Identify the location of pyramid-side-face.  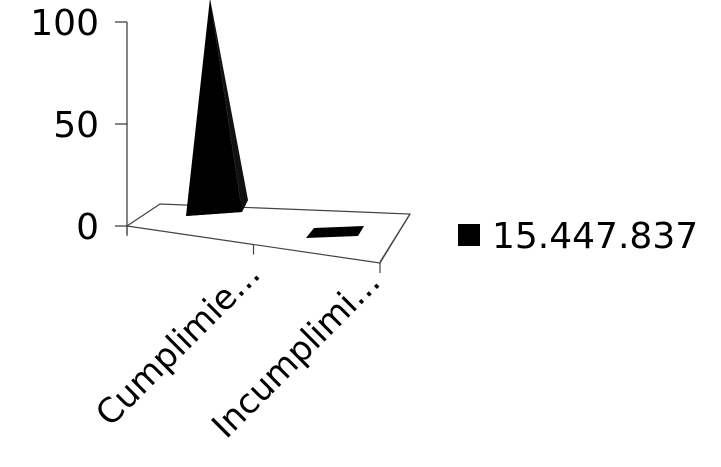
(229, 106).